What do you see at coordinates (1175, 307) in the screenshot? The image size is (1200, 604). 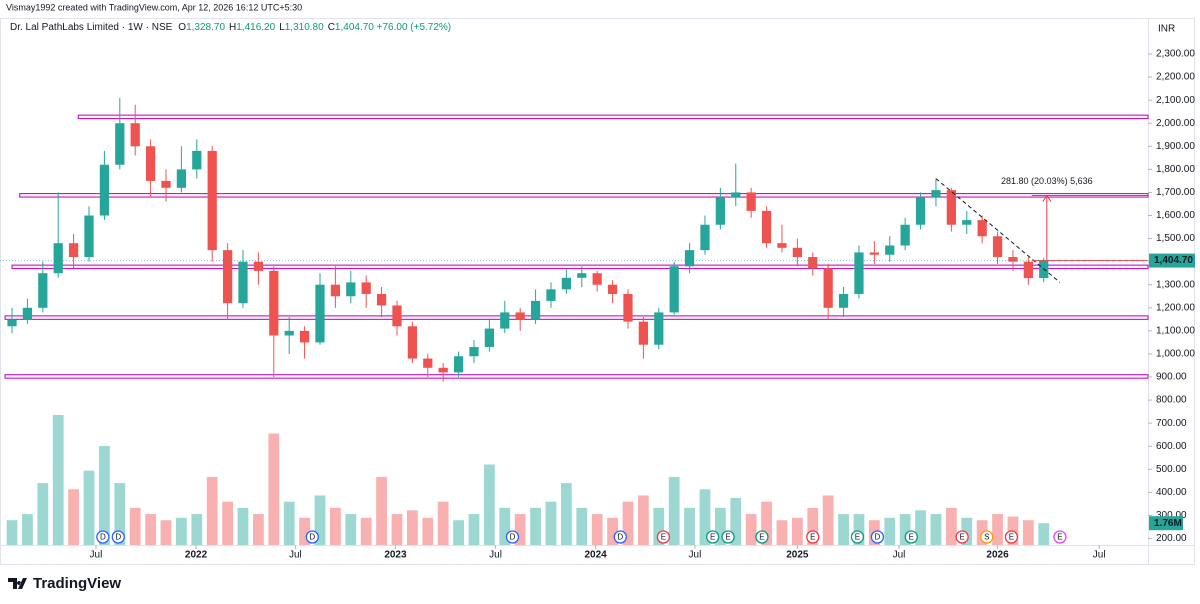 I see `y-tick-label: 1,200.00` at bounding box center [1175, 307].